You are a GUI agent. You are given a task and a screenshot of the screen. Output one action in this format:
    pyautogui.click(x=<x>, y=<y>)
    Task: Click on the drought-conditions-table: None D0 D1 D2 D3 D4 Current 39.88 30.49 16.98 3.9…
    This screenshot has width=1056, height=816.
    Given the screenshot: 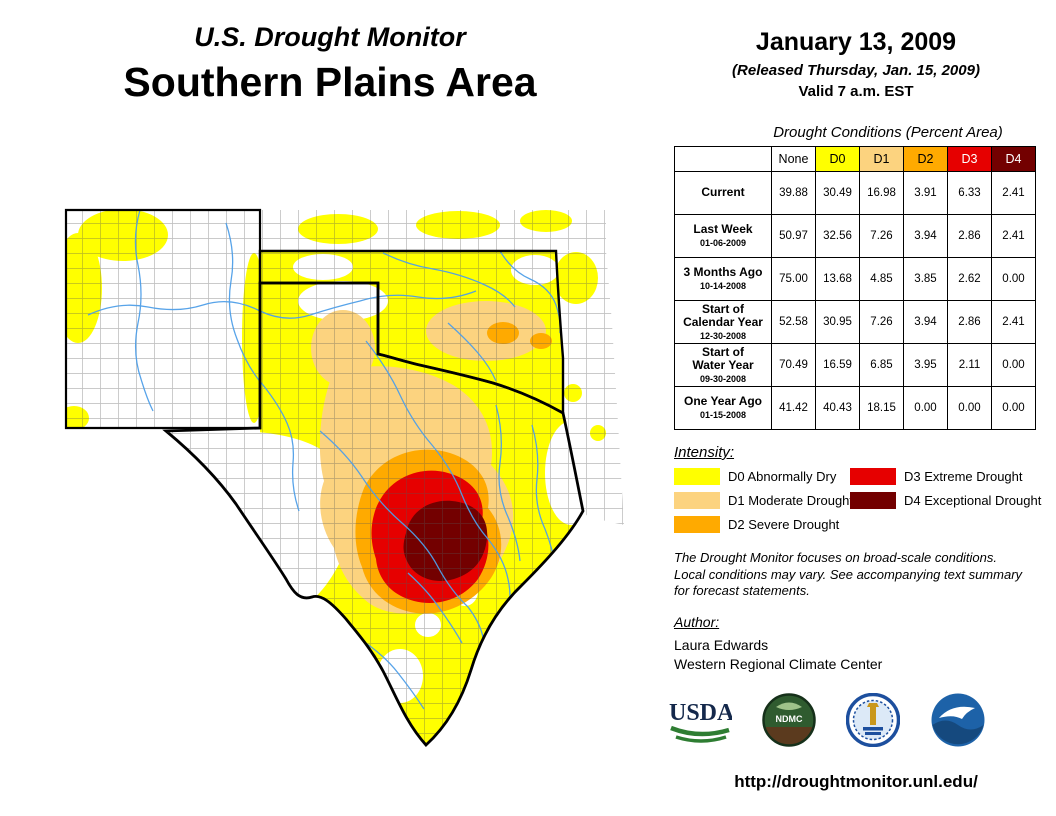 What is the action you would take?
    pyautogui.click(x=855, y=288)
    